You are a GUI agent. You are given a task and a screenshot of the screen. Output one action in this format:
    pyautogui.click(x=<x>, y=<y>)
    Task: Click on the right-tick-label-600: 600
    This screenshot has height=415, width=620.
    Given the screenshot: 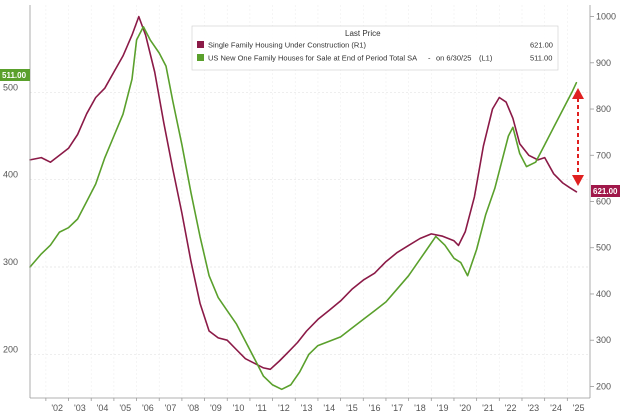 What is the action you would take?
    pyautogui.click(x=603, y=202)
    